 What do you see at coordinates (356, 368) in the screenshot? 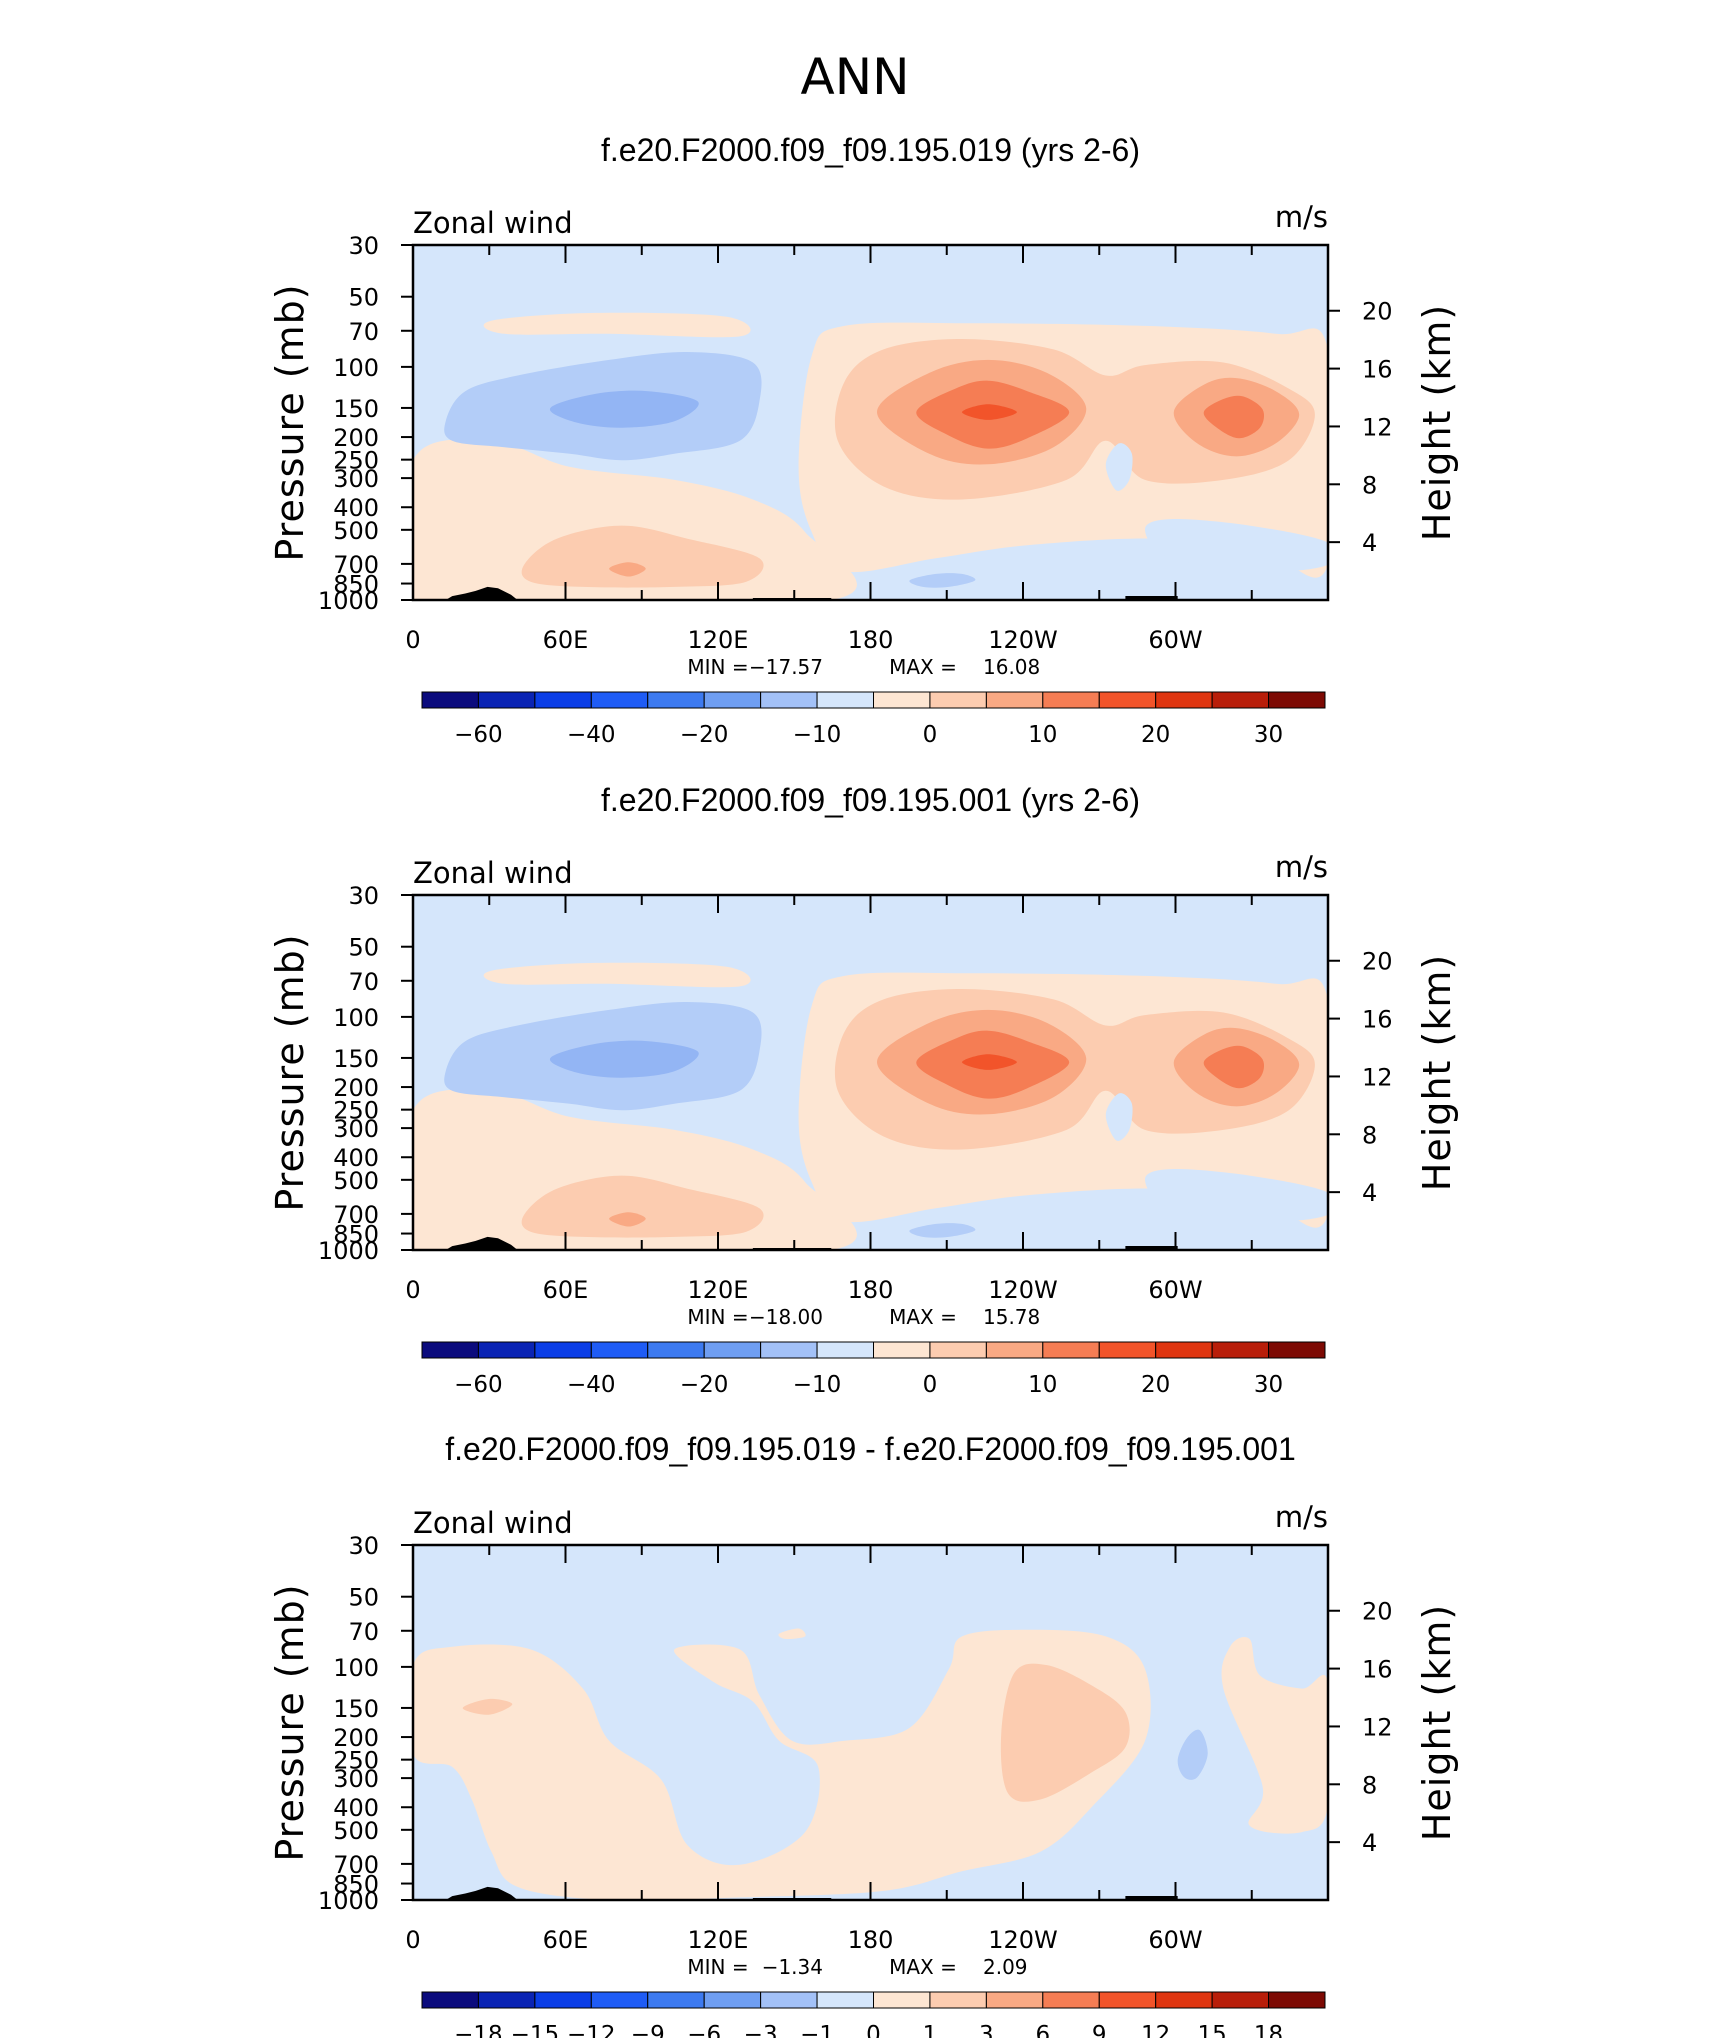
I see `y-tick-label: 100` at bounding box center [356, 368].